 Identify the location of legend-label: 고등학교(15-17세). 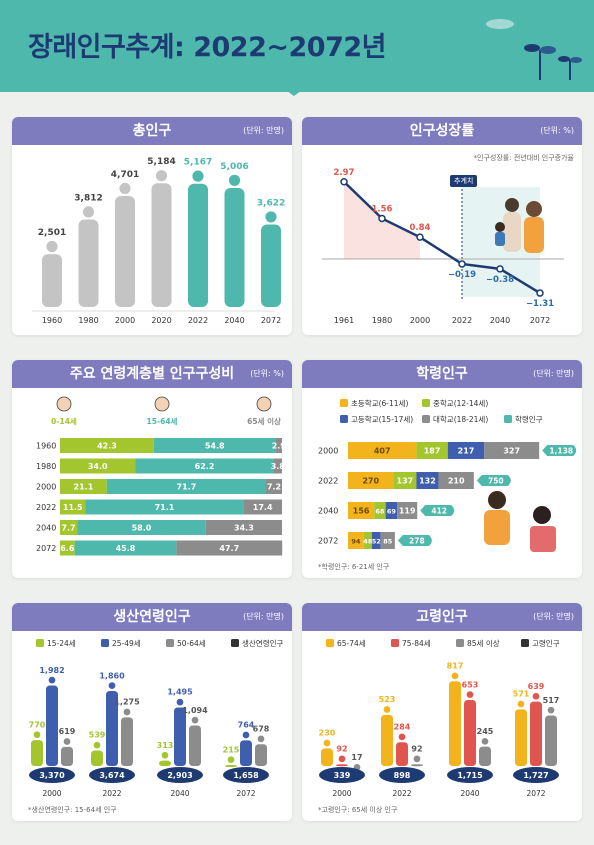
(382, 419).